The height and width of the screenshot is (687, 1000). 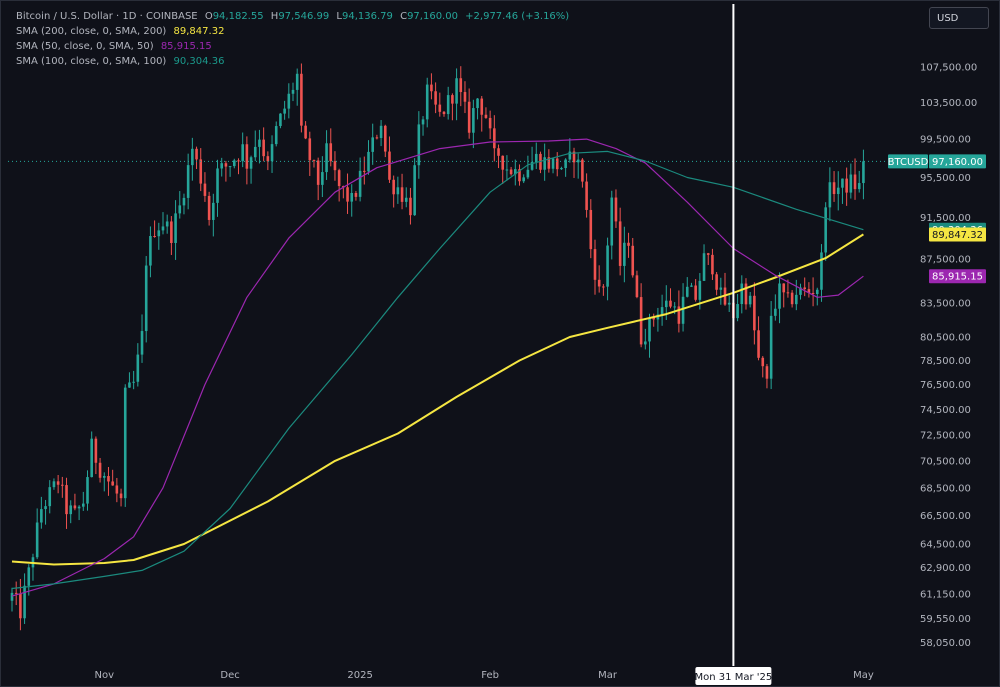 What do you see at coordinates (292, 31) in the screenshot?
I see `legend-sma200-row: SMA (200, close, 0, SMA, 200) 89,847.32` at bounding box center [292, 31].